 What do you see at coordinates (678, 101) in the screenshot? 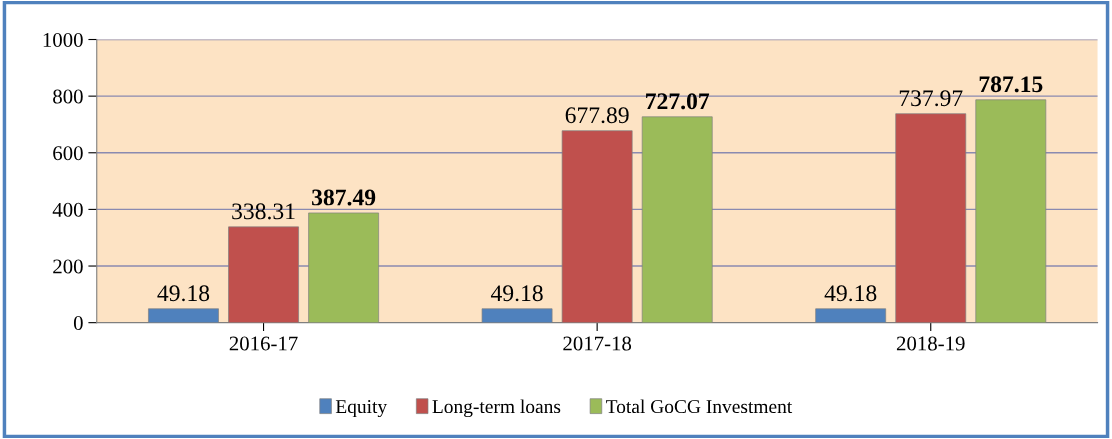
I see `data-label: 727.07` at bounding box center [678, 101].